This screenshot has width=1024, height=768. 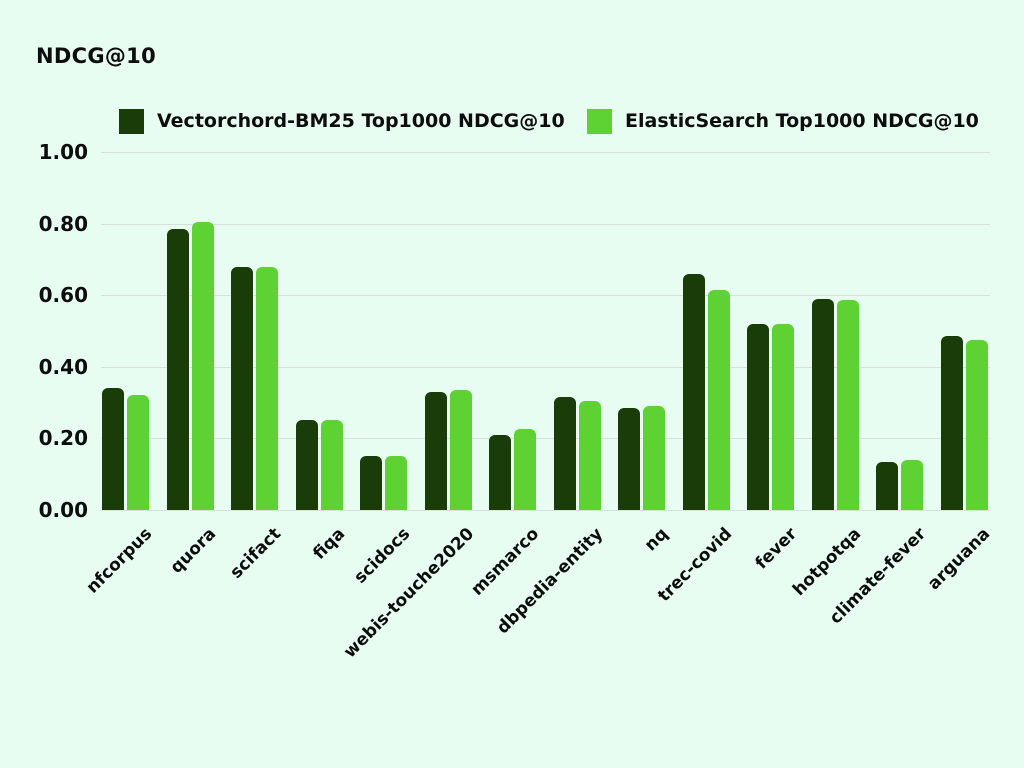 I want to click on y-tick-label: 0.80, so click(x=63, y=224).